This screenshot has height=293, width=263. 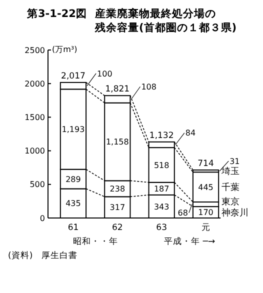 I want to click on series-label: 埼玉, so click(x=230, y=172).